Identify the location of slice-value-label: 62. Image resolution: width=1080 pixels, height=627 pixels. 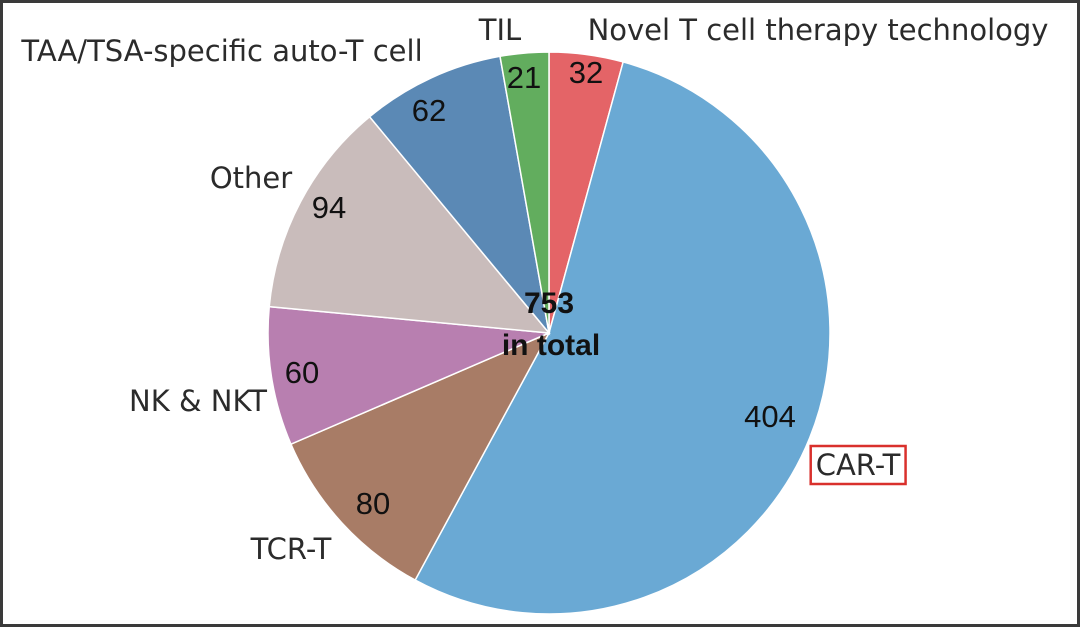
(429, 110).